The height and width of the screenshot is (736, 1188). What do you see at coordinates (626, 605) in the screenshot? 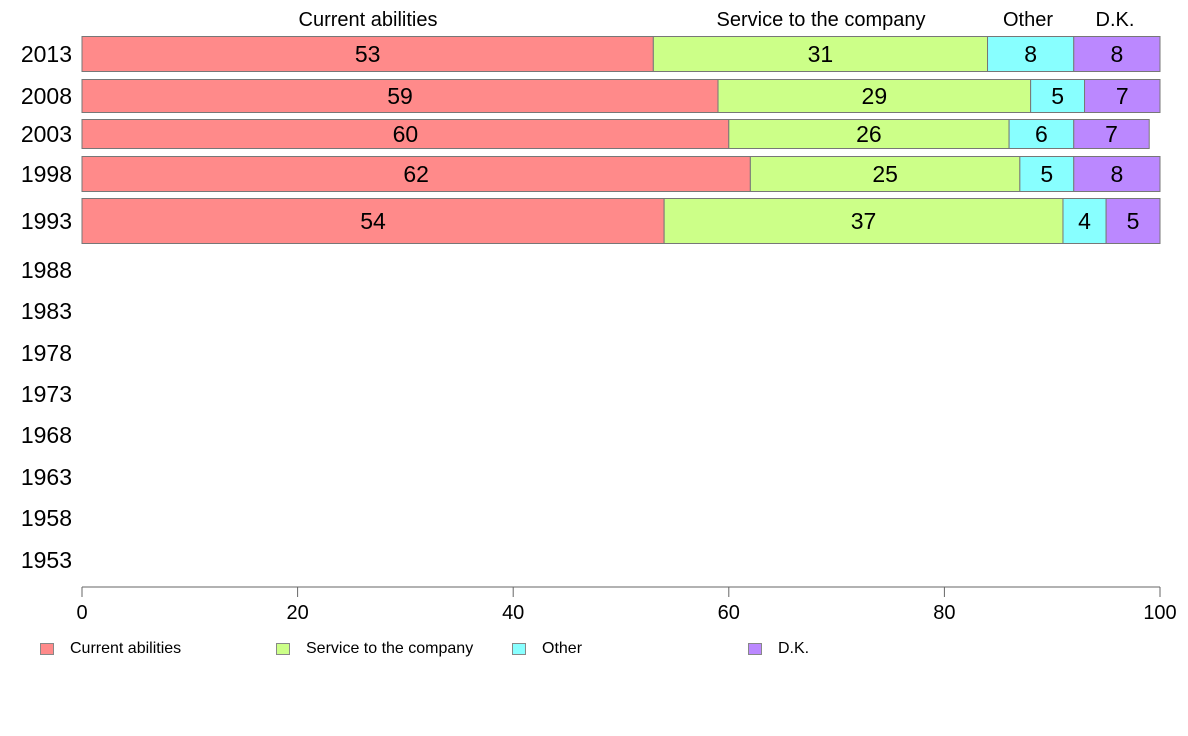
I see `x-axis: 0 20 40 60 80 100` at bounding box center [626, 605].